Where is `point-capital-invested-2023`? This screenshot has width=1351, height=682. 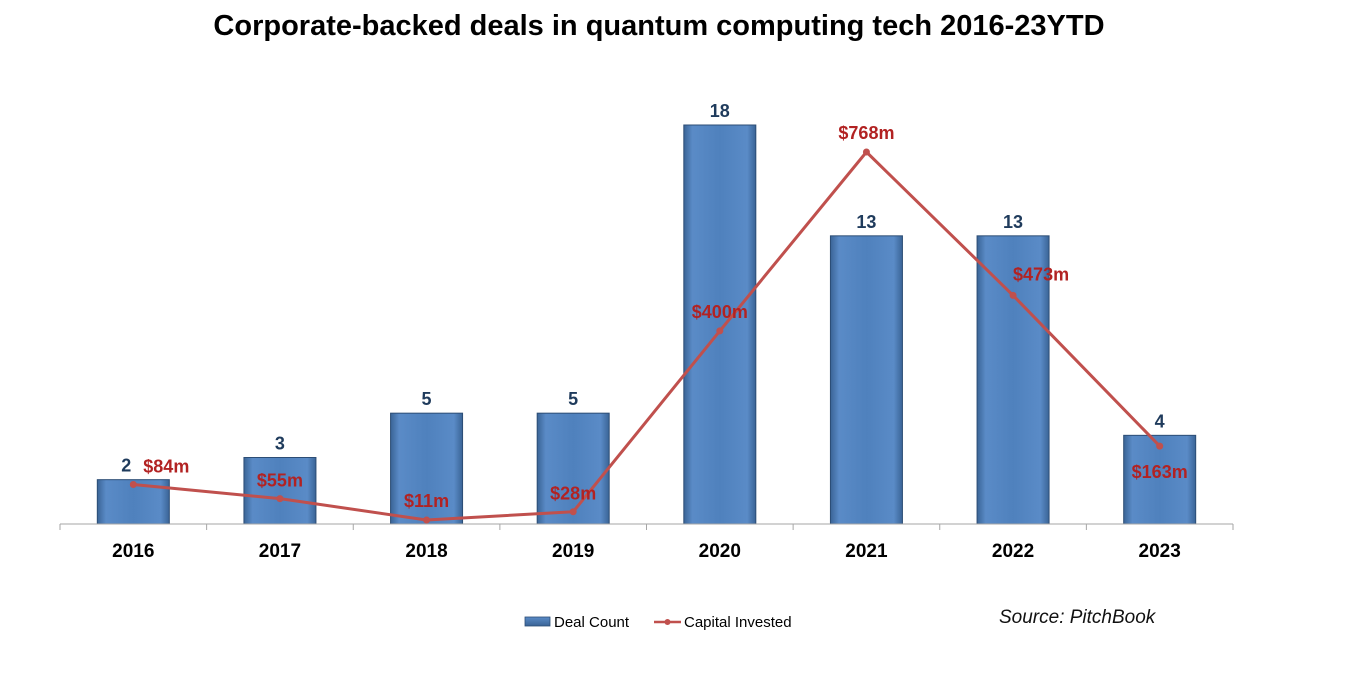
point-capital-invested-2023 is located at coordinates (1160, 446).